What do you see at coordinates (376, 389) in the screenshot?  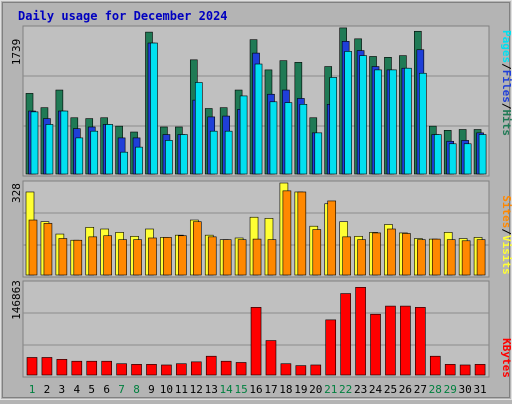 I see `x-tick-label-day-24: 24` at bounding box center [376, 389].